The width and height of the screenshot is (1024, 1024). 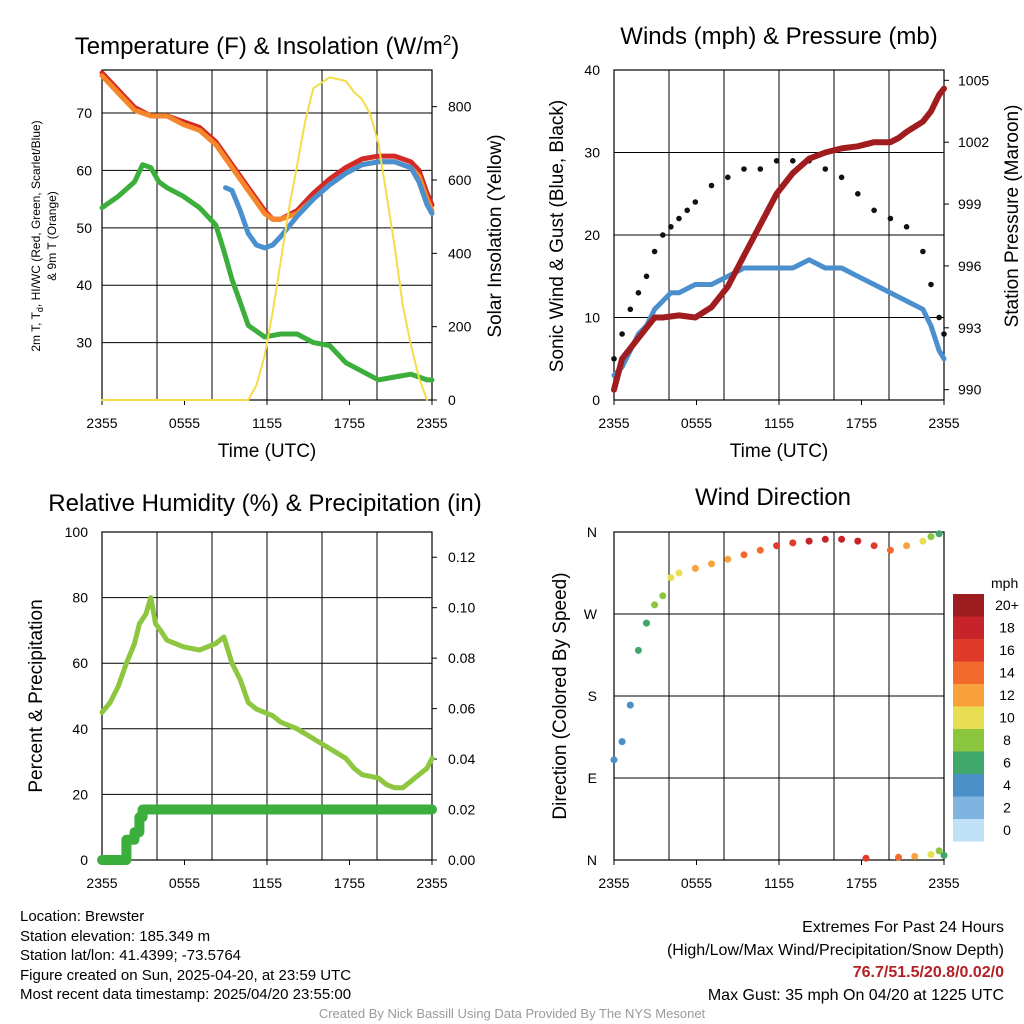 What do you see at coordinates (779, 239) in the screenshot?
I see `pressure-series` at bounding box center [779, 239].